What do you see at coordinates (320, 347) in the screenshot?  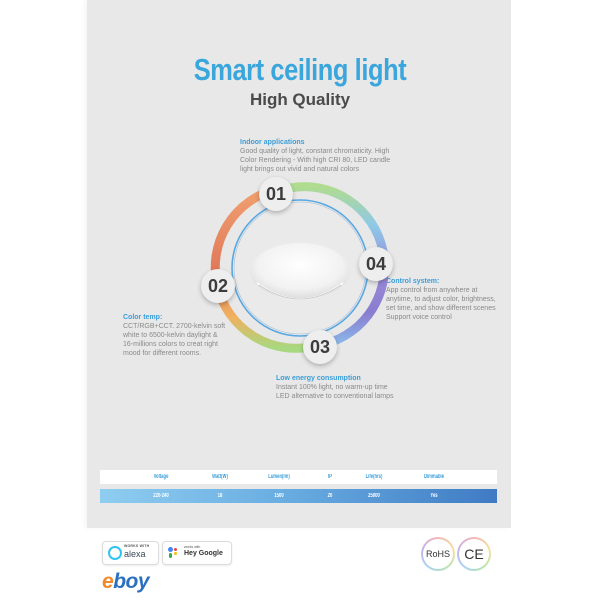 I see `feature-badge-03: 03` at bounding box center [320, 347].